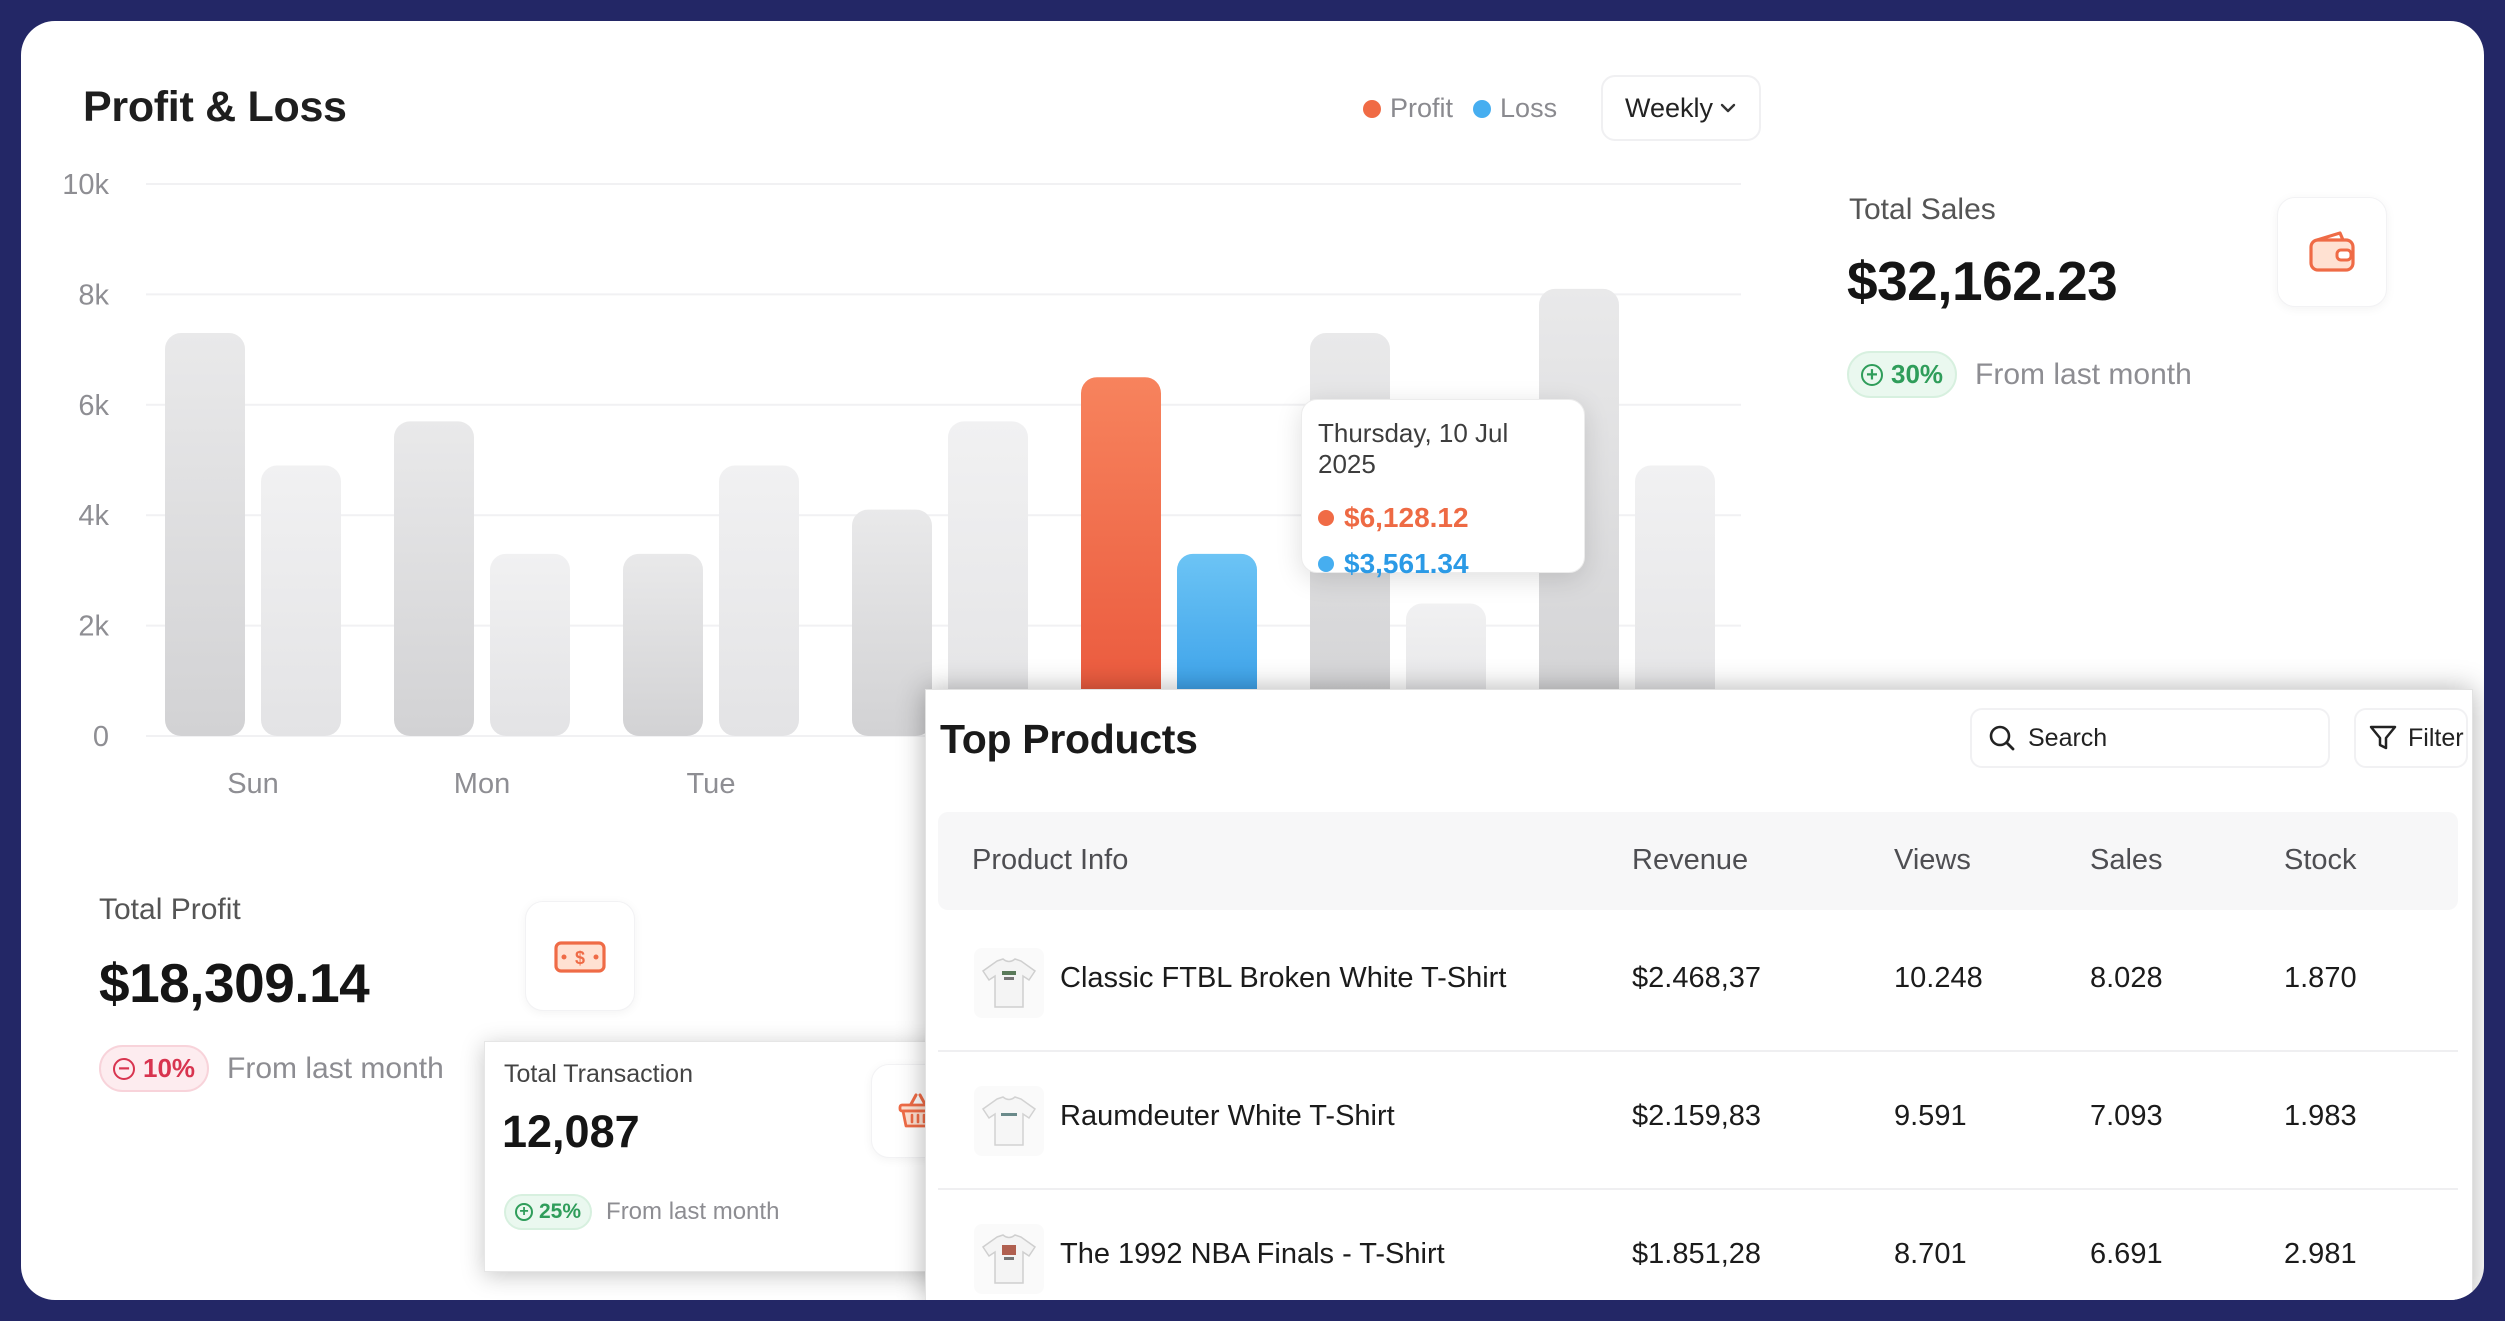 The width and height of the screenshot is (2505, 1321). What do you see at coordinates (571, 1131) in the screenshot?
I see `total-transaction-value: 12,087` at bounding box center [571, 1131].